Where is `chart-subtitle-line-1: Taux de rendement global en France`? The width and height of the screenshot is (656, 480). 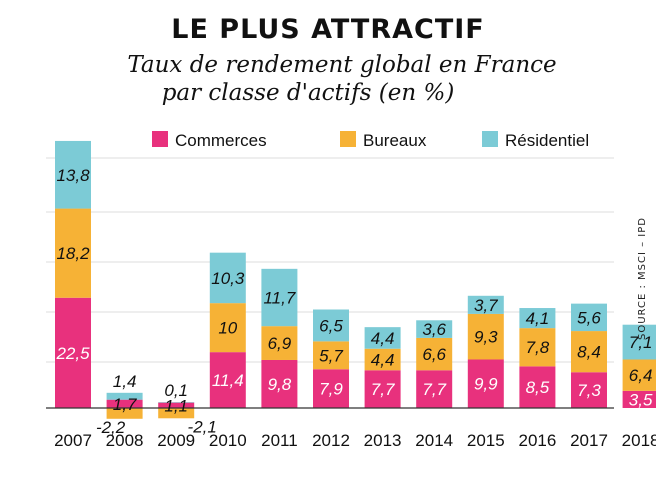
chart-subtitle-line-1: Taux de rendement global en France is located at coordinates (342, 65).